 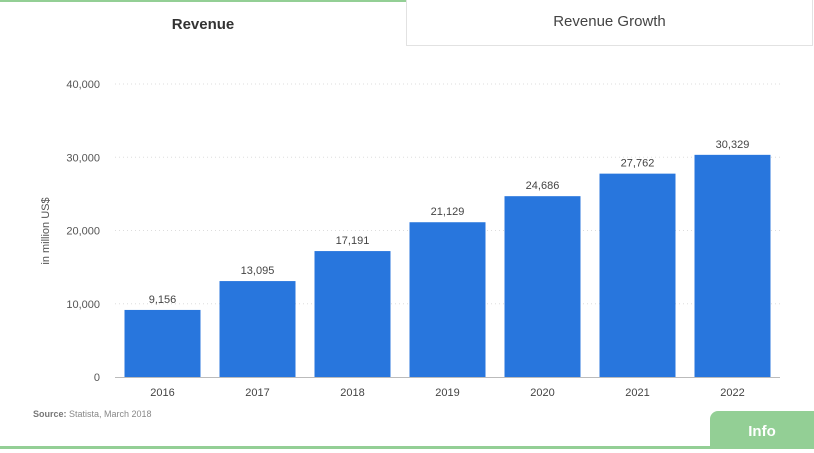 I want to click on bar-2017, so click(x=257, y=329).